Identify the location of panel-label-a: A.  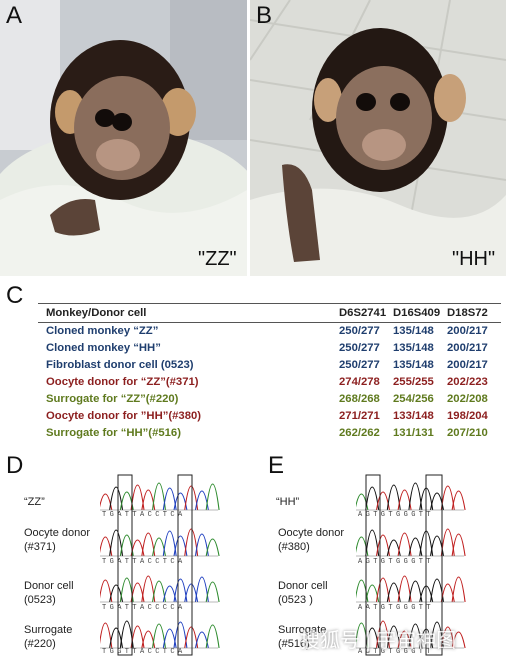
(14, 15).